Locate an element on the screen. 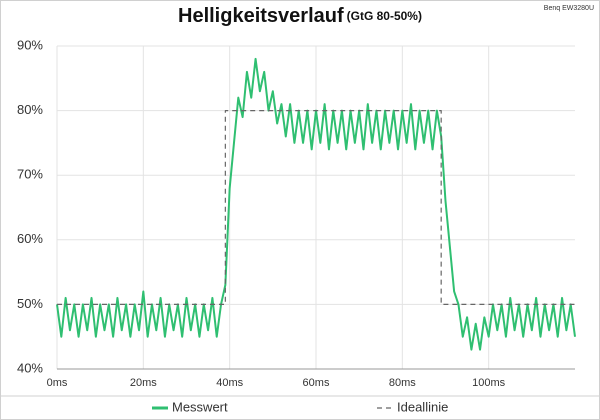  legend-label: Ideallinie is located at coordinates (422, 406).